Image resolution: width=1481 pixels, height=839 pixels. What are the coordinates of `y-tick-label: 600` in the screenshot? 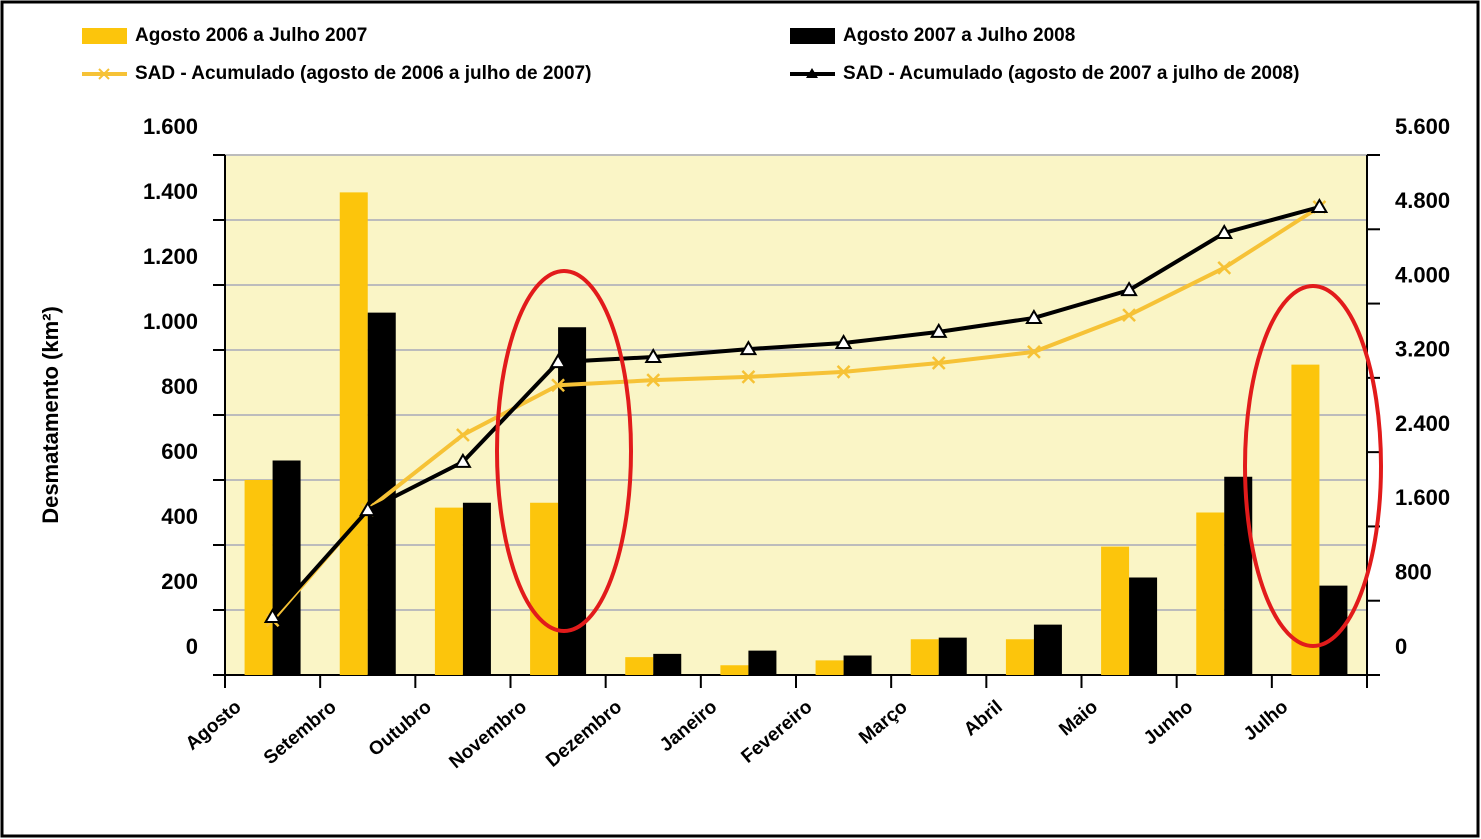 It's located at (179, 451).